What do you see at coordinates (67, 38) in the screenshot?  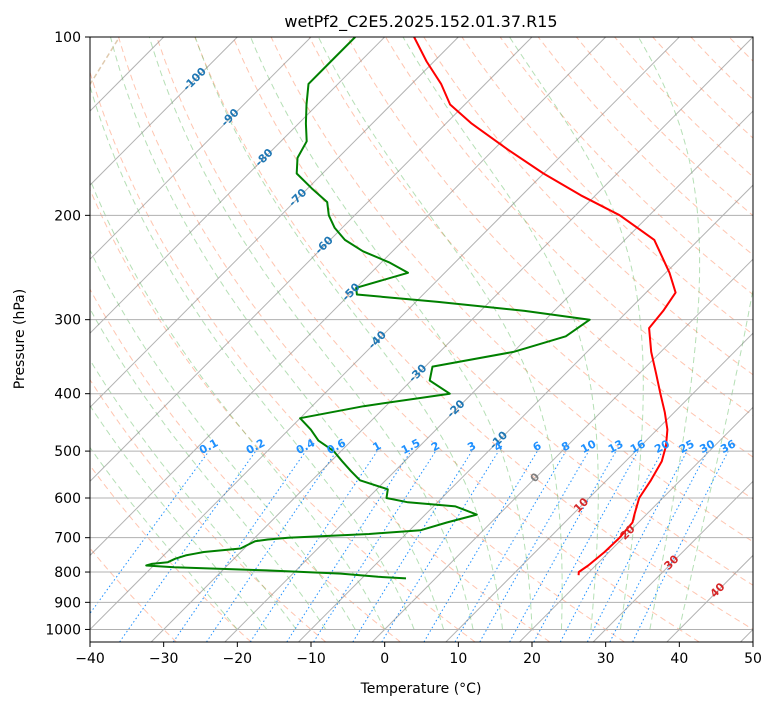 I see `y-tick-label: 100` at bounding box center [67, 38].